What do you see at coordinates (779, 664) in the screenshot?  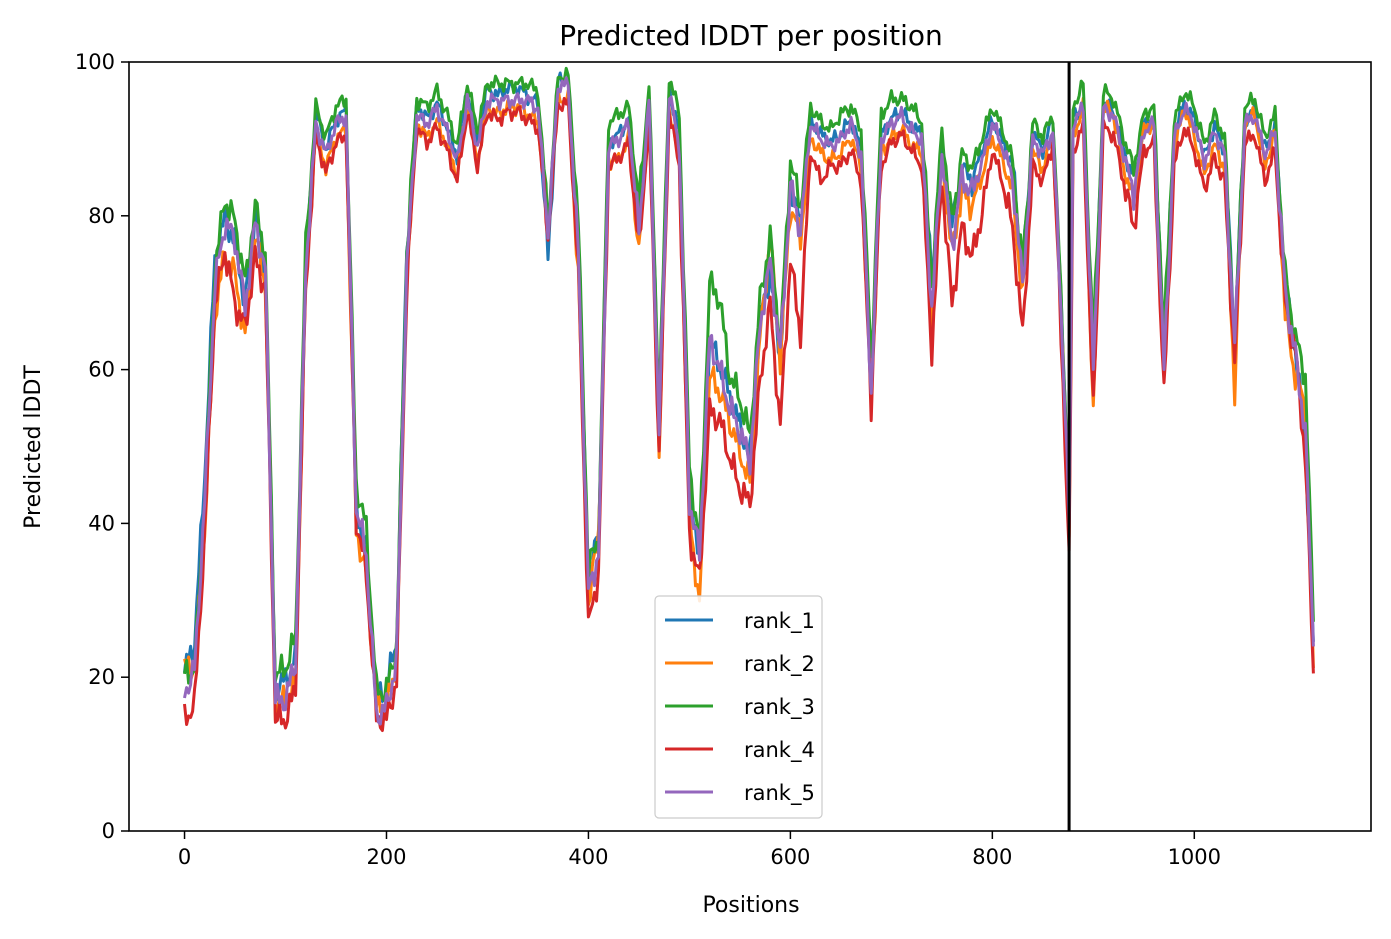 I see `legend-label-rank-2: rank_2` at bounding box center [779, 664].